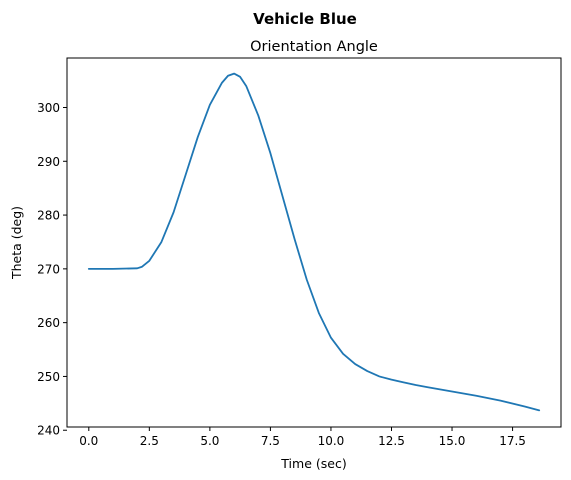  I want to click on y-tick-label: 270, so click(48, 269).